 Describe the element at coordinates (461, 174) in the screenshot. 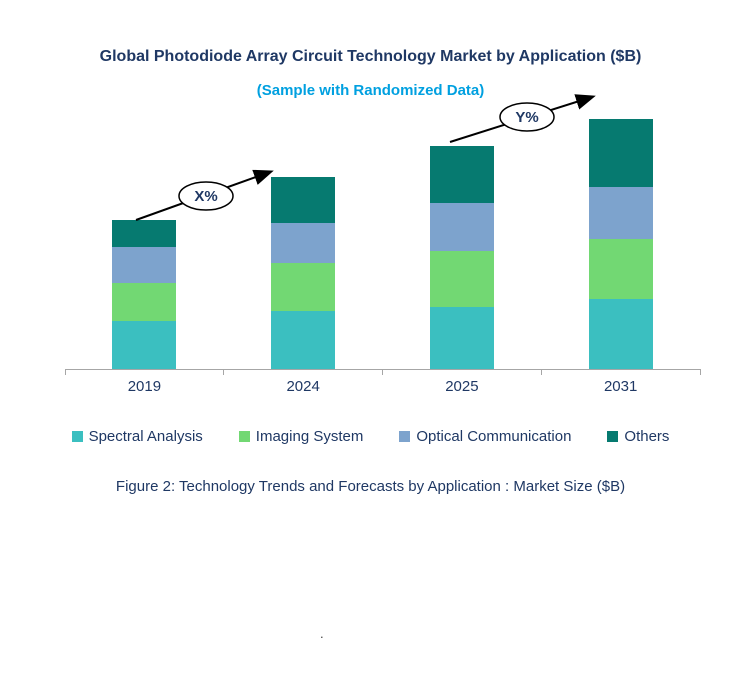

I see `segment-2025-others` at that location.